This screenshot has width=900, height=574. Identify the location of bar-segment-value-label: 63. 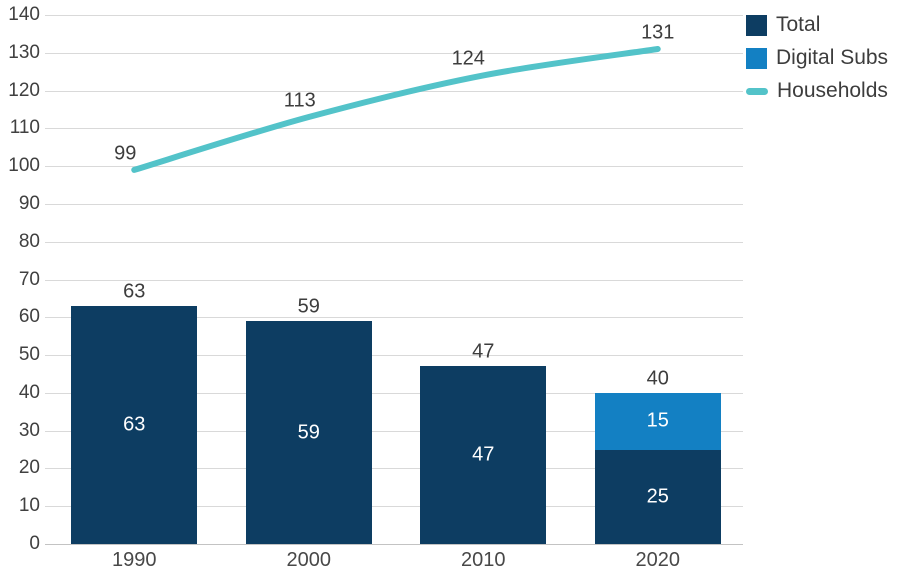
(134, 424).